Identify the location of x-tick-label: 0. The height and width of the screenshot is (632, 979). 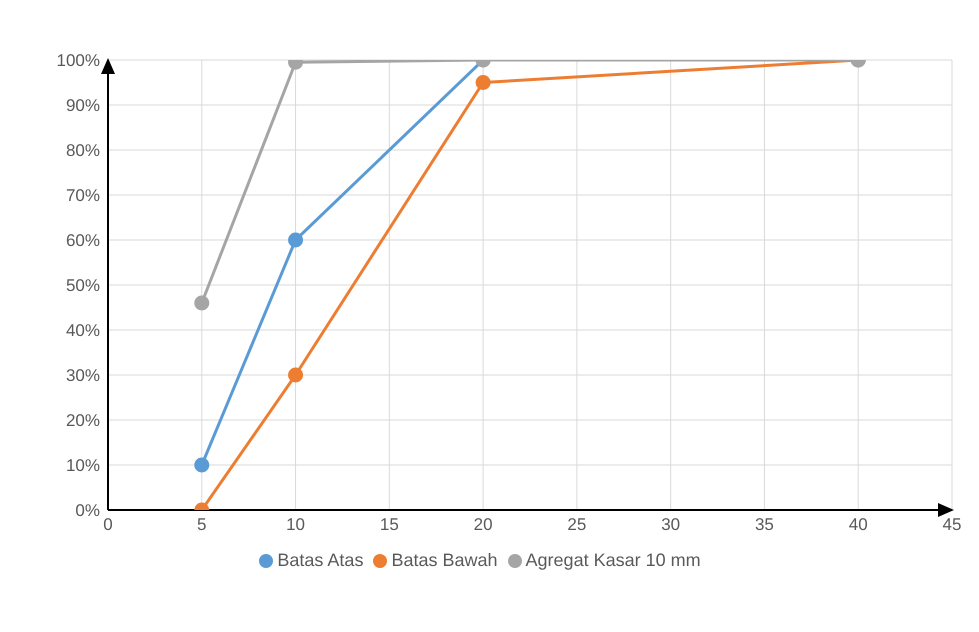
(108, 524).